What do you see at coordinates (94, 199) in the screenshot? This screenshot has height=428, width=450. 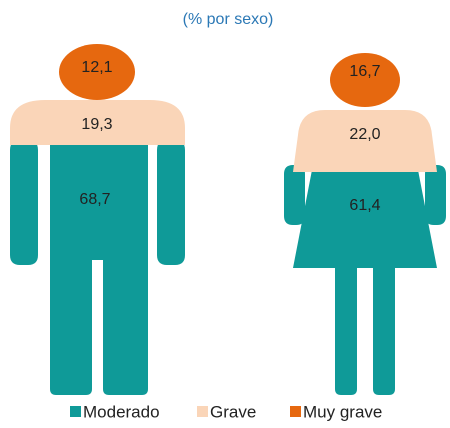 I see `data-label: 68,7` at bounding box center [94, 199].